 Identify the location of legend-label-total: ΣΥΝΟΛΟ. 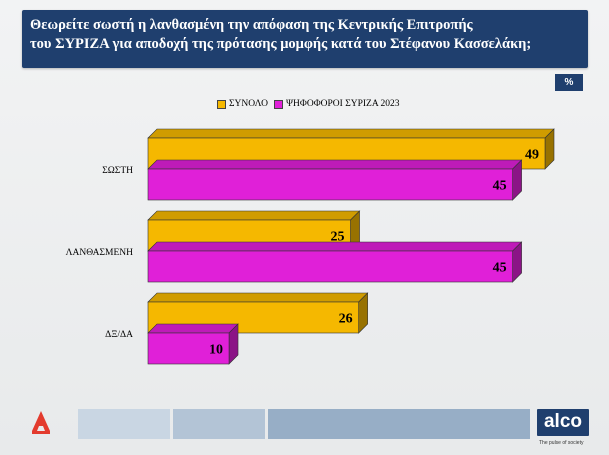
(249, 104).